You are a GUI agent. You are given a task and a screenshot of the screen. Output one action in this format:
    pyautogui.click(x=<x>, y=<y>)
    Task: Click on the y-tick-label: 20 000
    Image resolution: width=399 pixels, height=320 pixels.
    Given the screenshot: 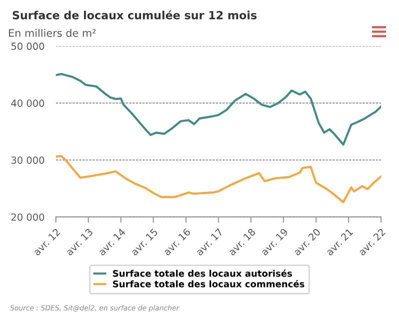 What is the action you would take?
    pyautogui.click(x=27, y=217)
    